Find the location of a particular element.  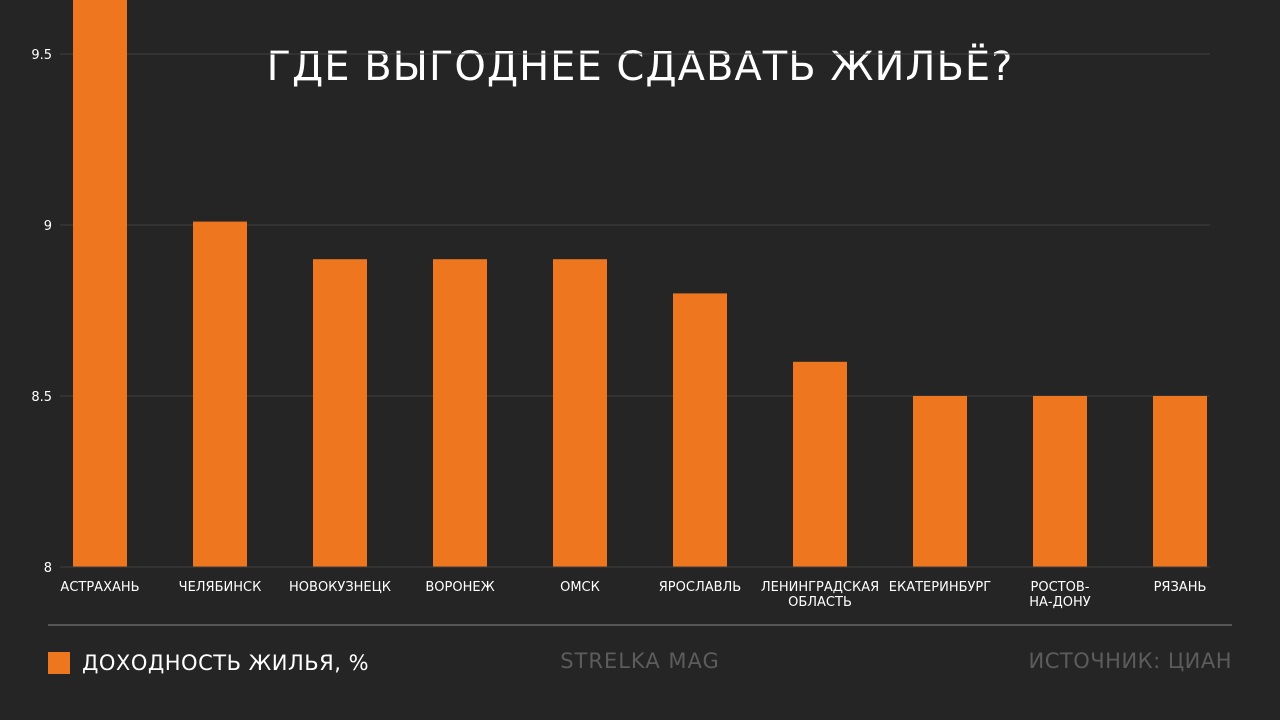

x-tick-label-line: ОМСК is located at coordinates (580, 587).